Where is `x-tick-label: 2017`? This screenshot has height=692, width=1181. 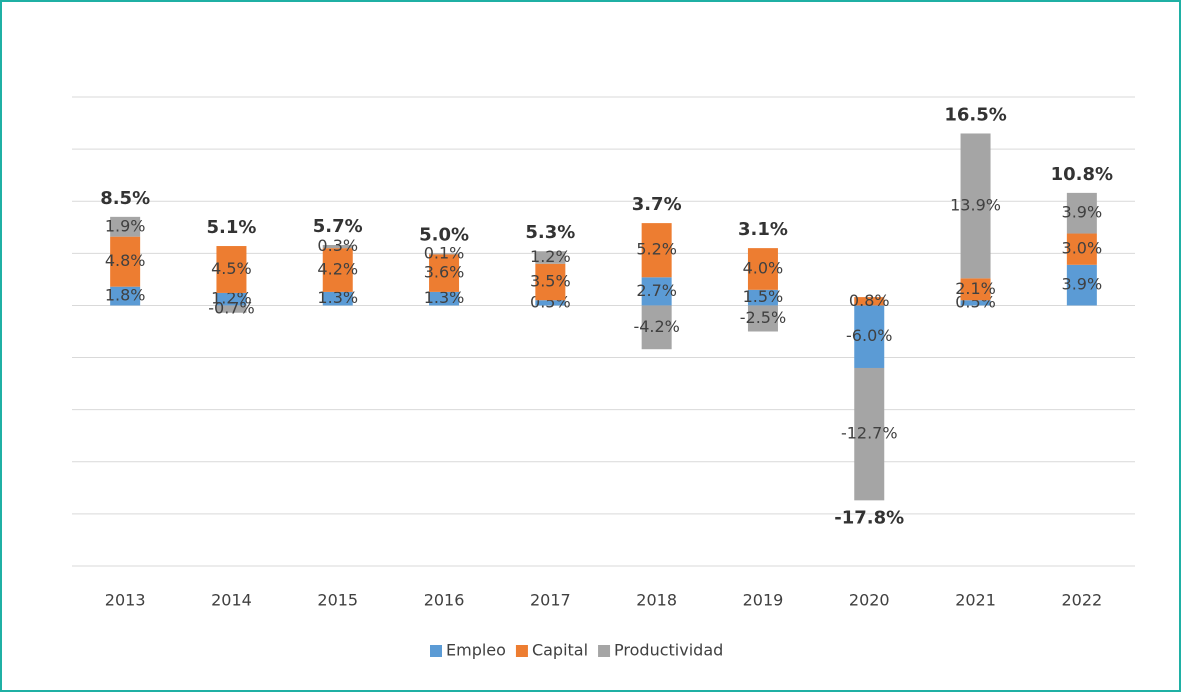
x-tick-label: 2017 is located at coordinates (550, 600).